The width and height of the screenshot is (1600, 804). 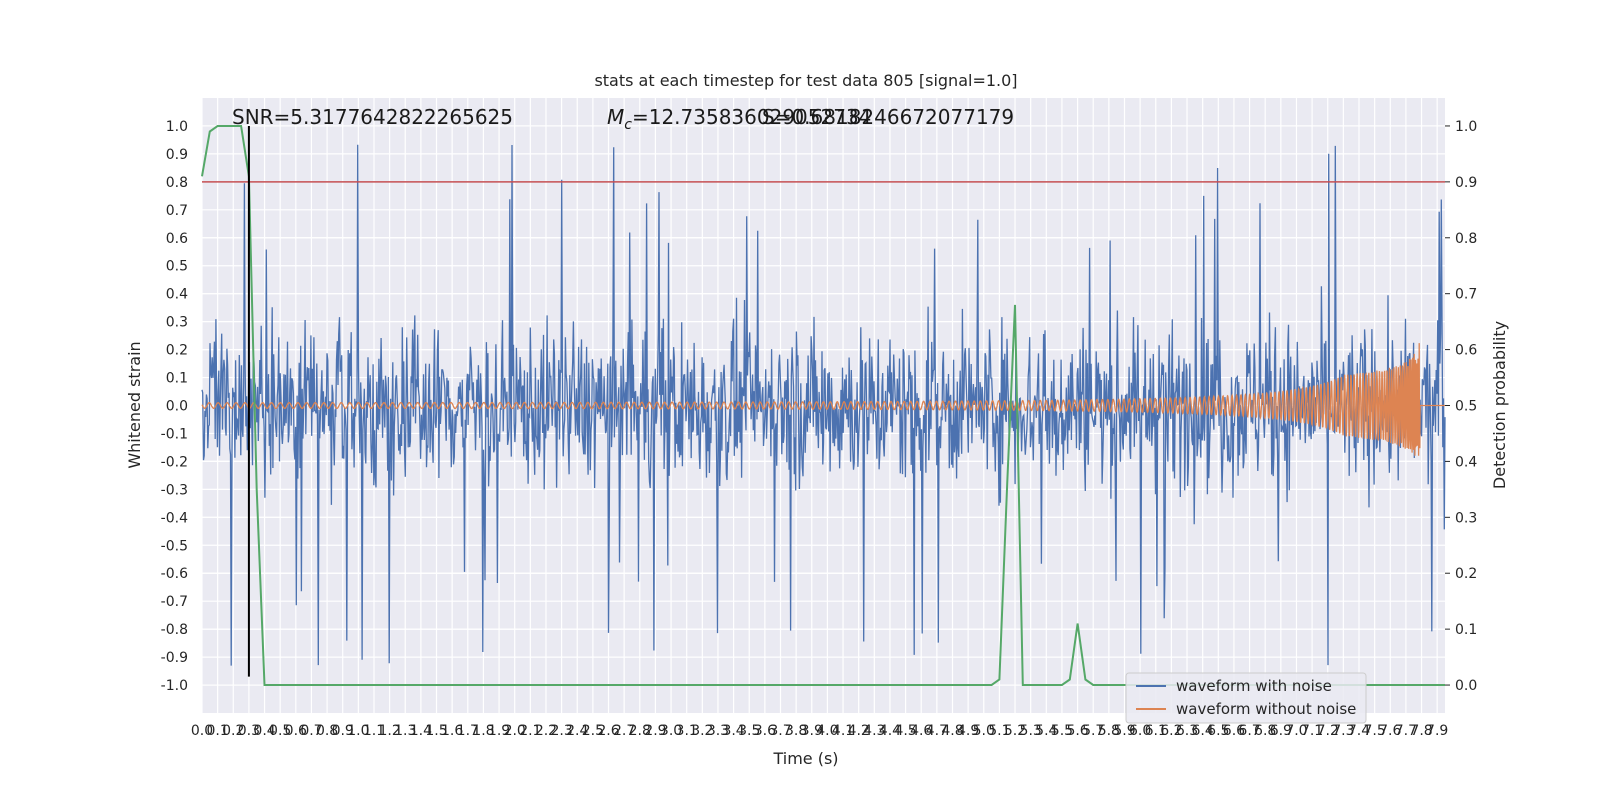 I want to click on x-tick-label: 3.5, so click(x=749, y=731).